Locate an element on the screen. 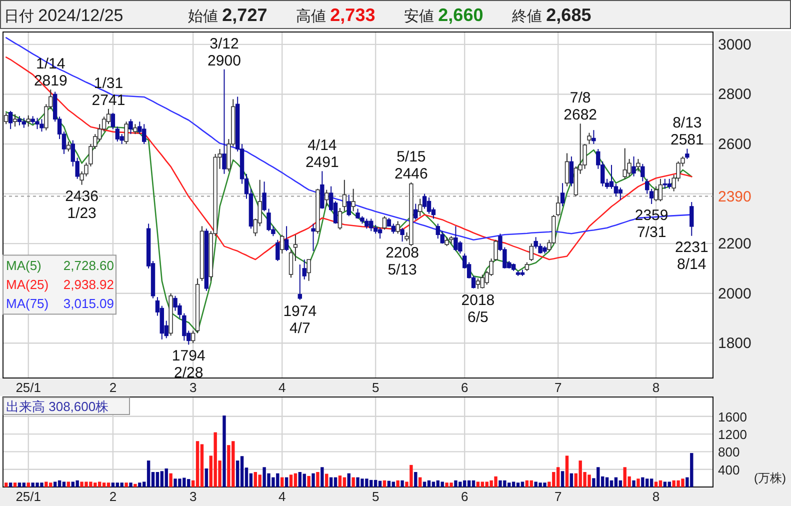  chart-title: 出来高 308,600株 is located at coordinates (57, 406).